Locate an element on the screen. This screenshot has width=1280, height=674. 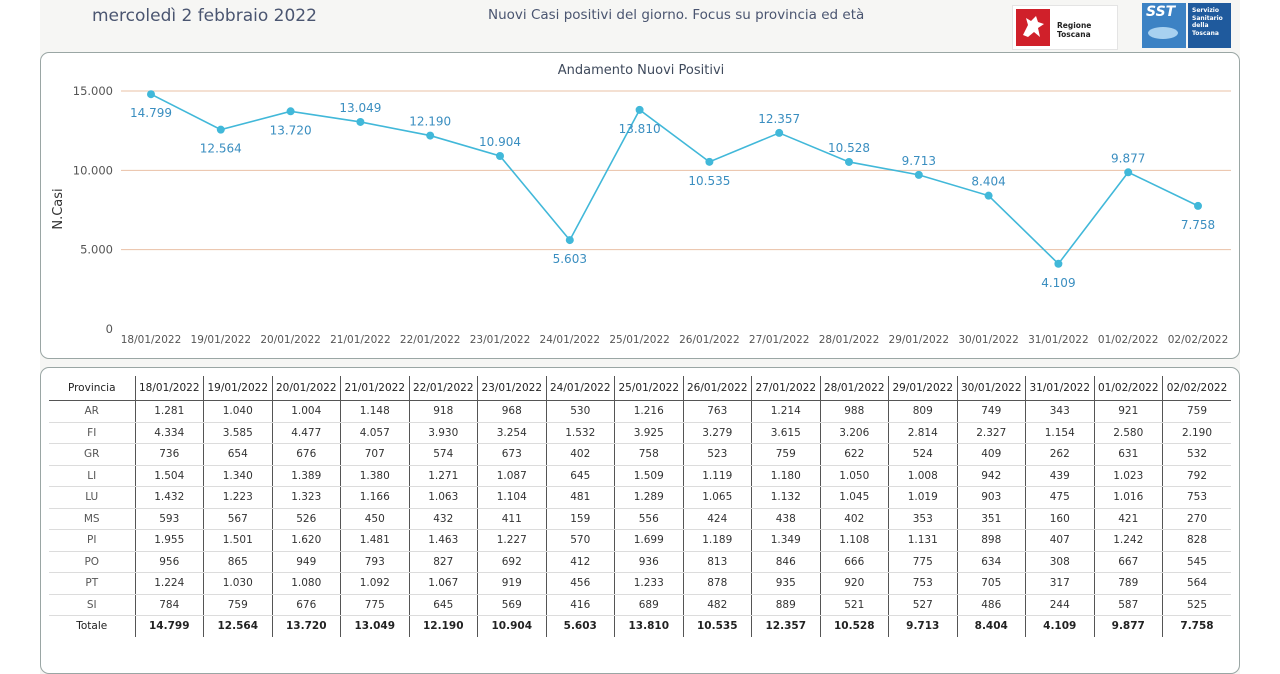
value-cell: 846 is located at coordinates (785, 562).